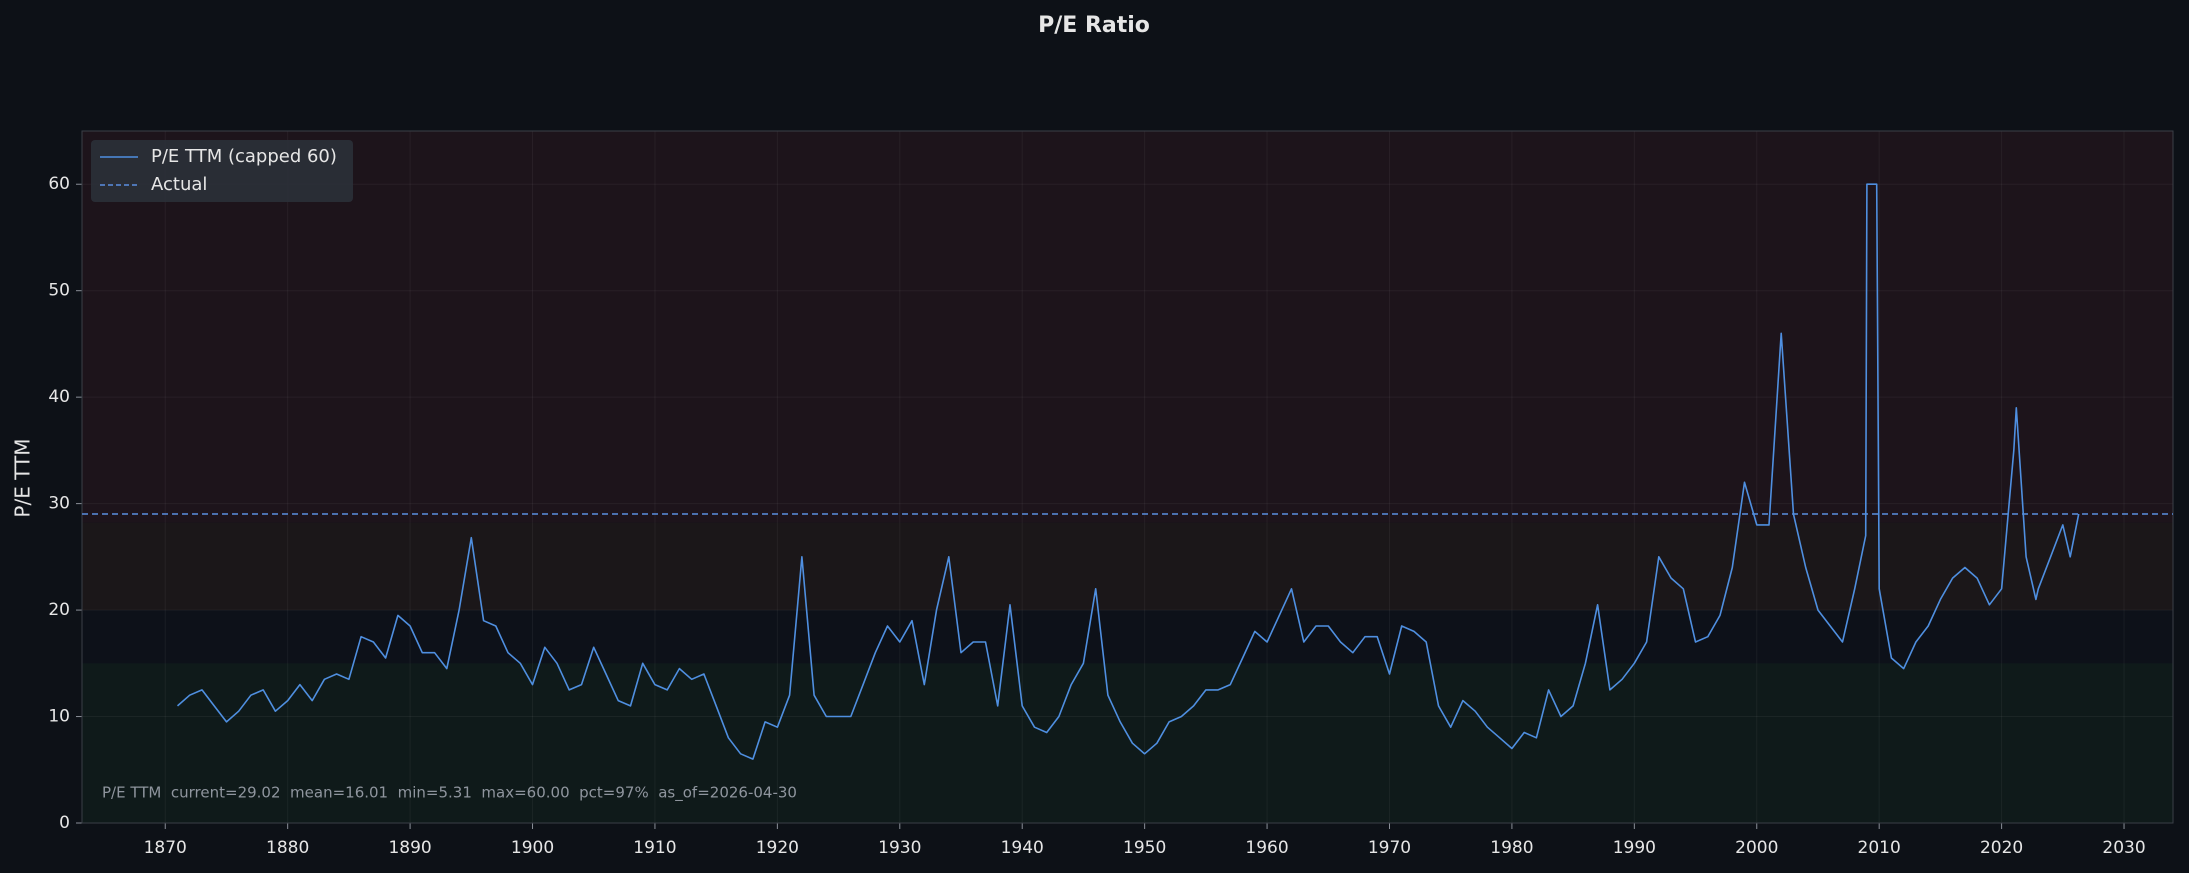 The width and height of the screenshot is (2189, 873). What do you see at coordinates (899, 848) in the screenshot?
I see `x-tick-label: 1930` at bounding box center [899, 848].